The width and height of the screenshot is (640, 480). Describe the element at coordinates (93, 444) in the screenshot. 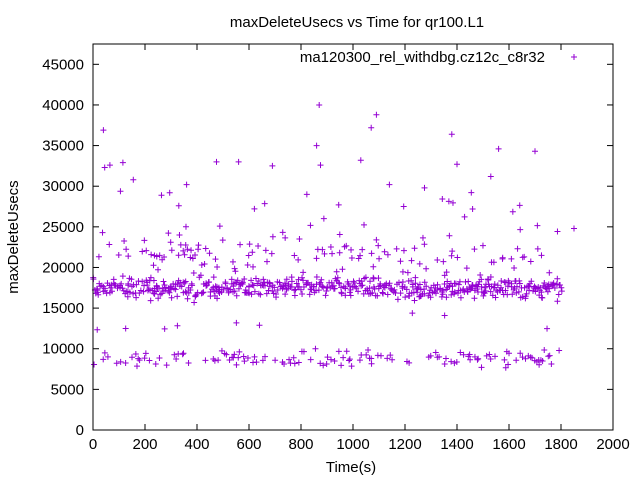

I see `x-tick-label: 0` at that location.